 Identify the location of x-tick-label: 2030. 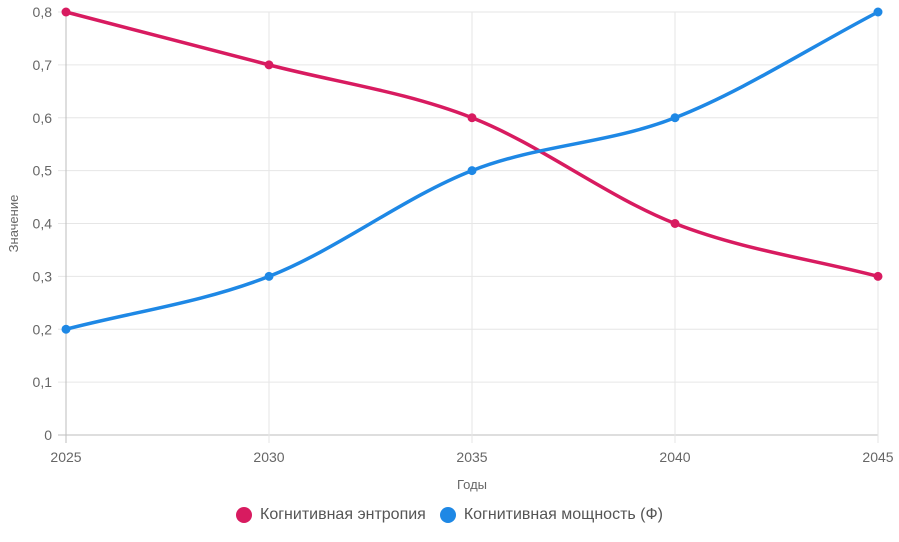
(268, 457).